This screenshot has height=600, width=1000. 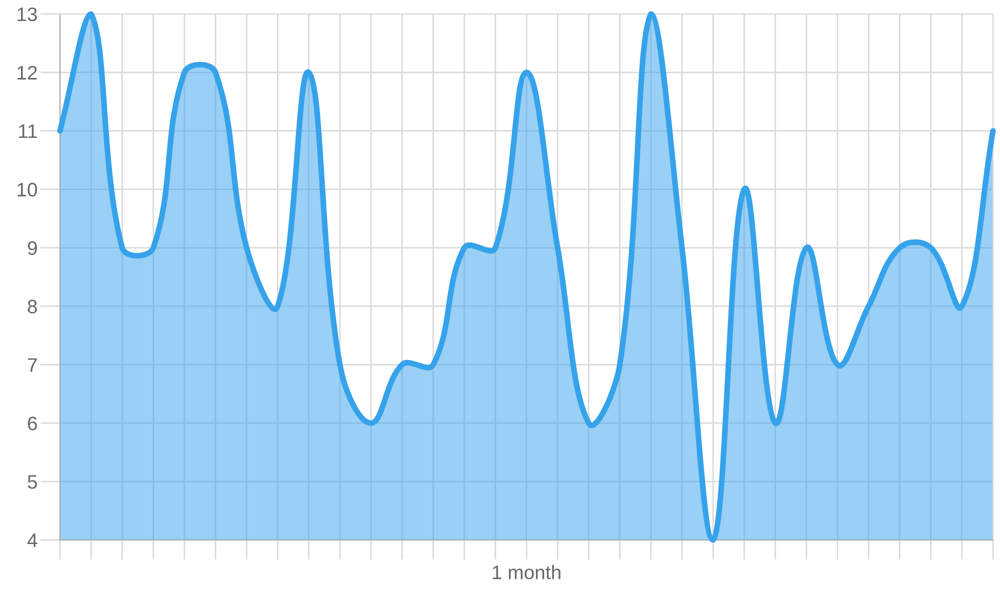 I want to click on y-tick-label: 9, so click(x=32, y=248).